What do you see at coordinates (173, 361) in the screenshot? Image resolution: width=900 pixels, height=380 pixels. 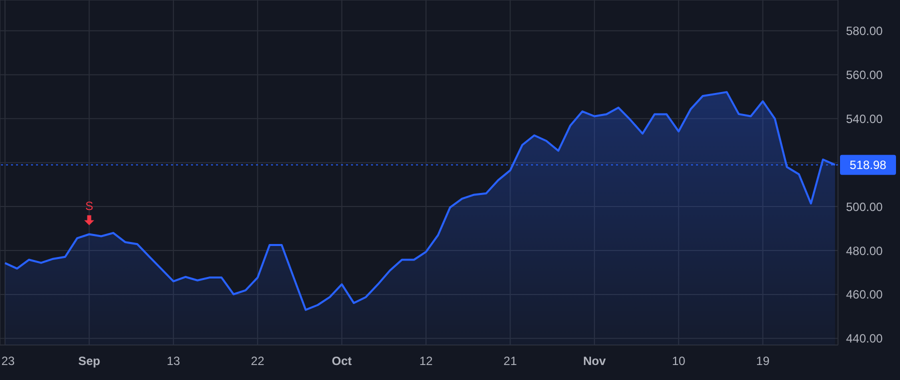 I see `x-tick-label: 13` at bounding box center [173, 361].